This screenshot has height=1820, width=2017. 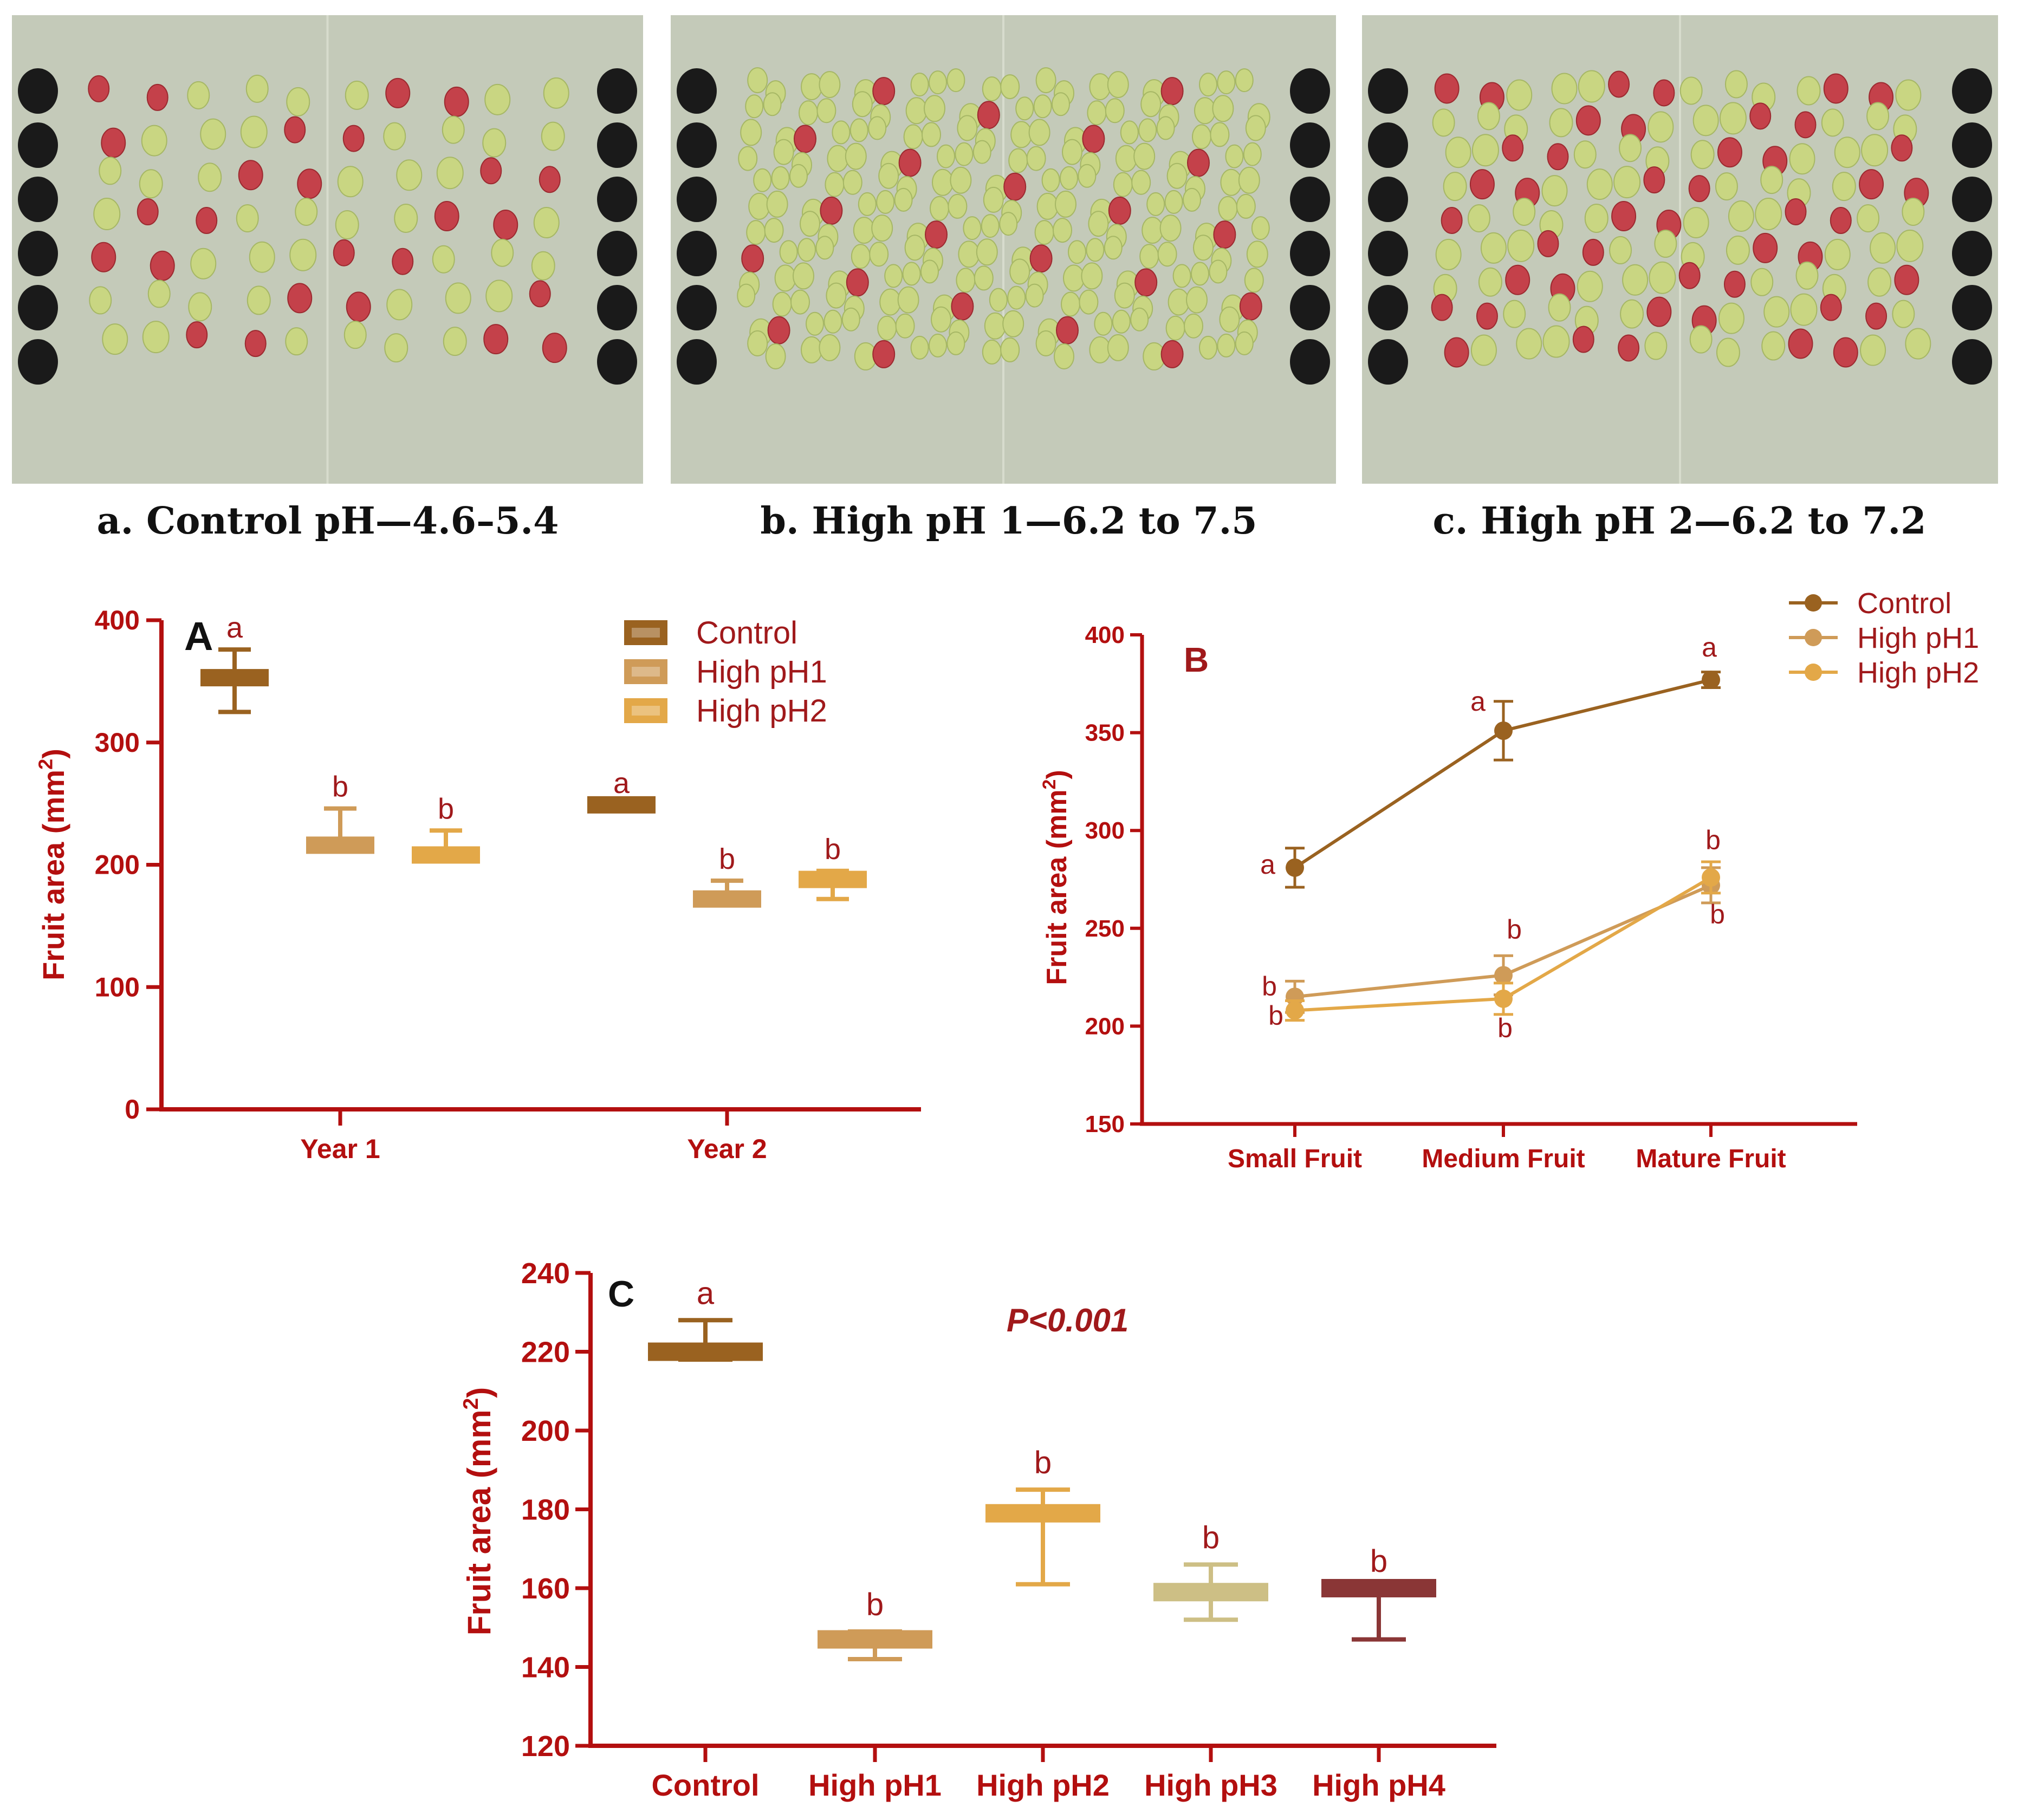 What do you see at coordinates (52, 864) in the screenshot?
I see `y-axis-label: Fruit area (mm2)` at bounding box center [52, 864].